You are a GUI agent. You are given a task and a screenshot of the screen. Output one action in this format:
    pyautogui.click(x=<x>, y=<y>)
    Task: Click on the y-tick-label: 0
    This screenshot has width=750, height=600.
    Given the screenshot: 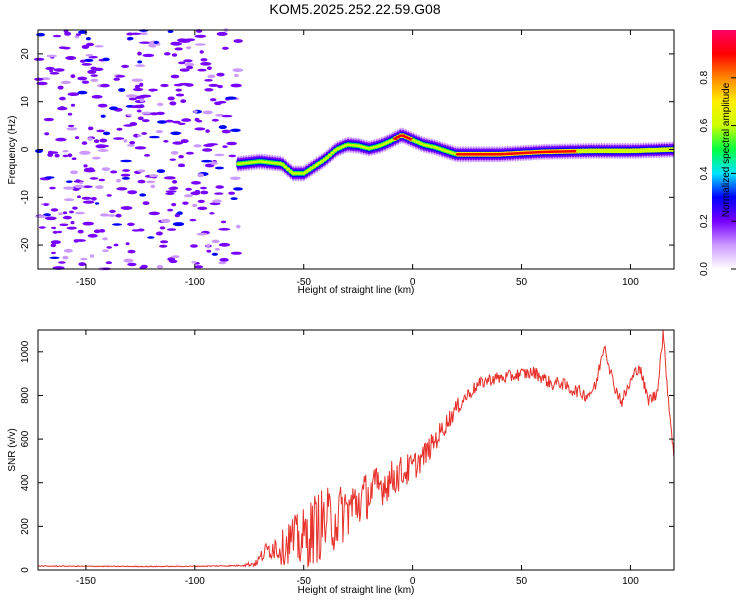 What is the action you would take?
    pyautogui.click(x=25, y=149)
    